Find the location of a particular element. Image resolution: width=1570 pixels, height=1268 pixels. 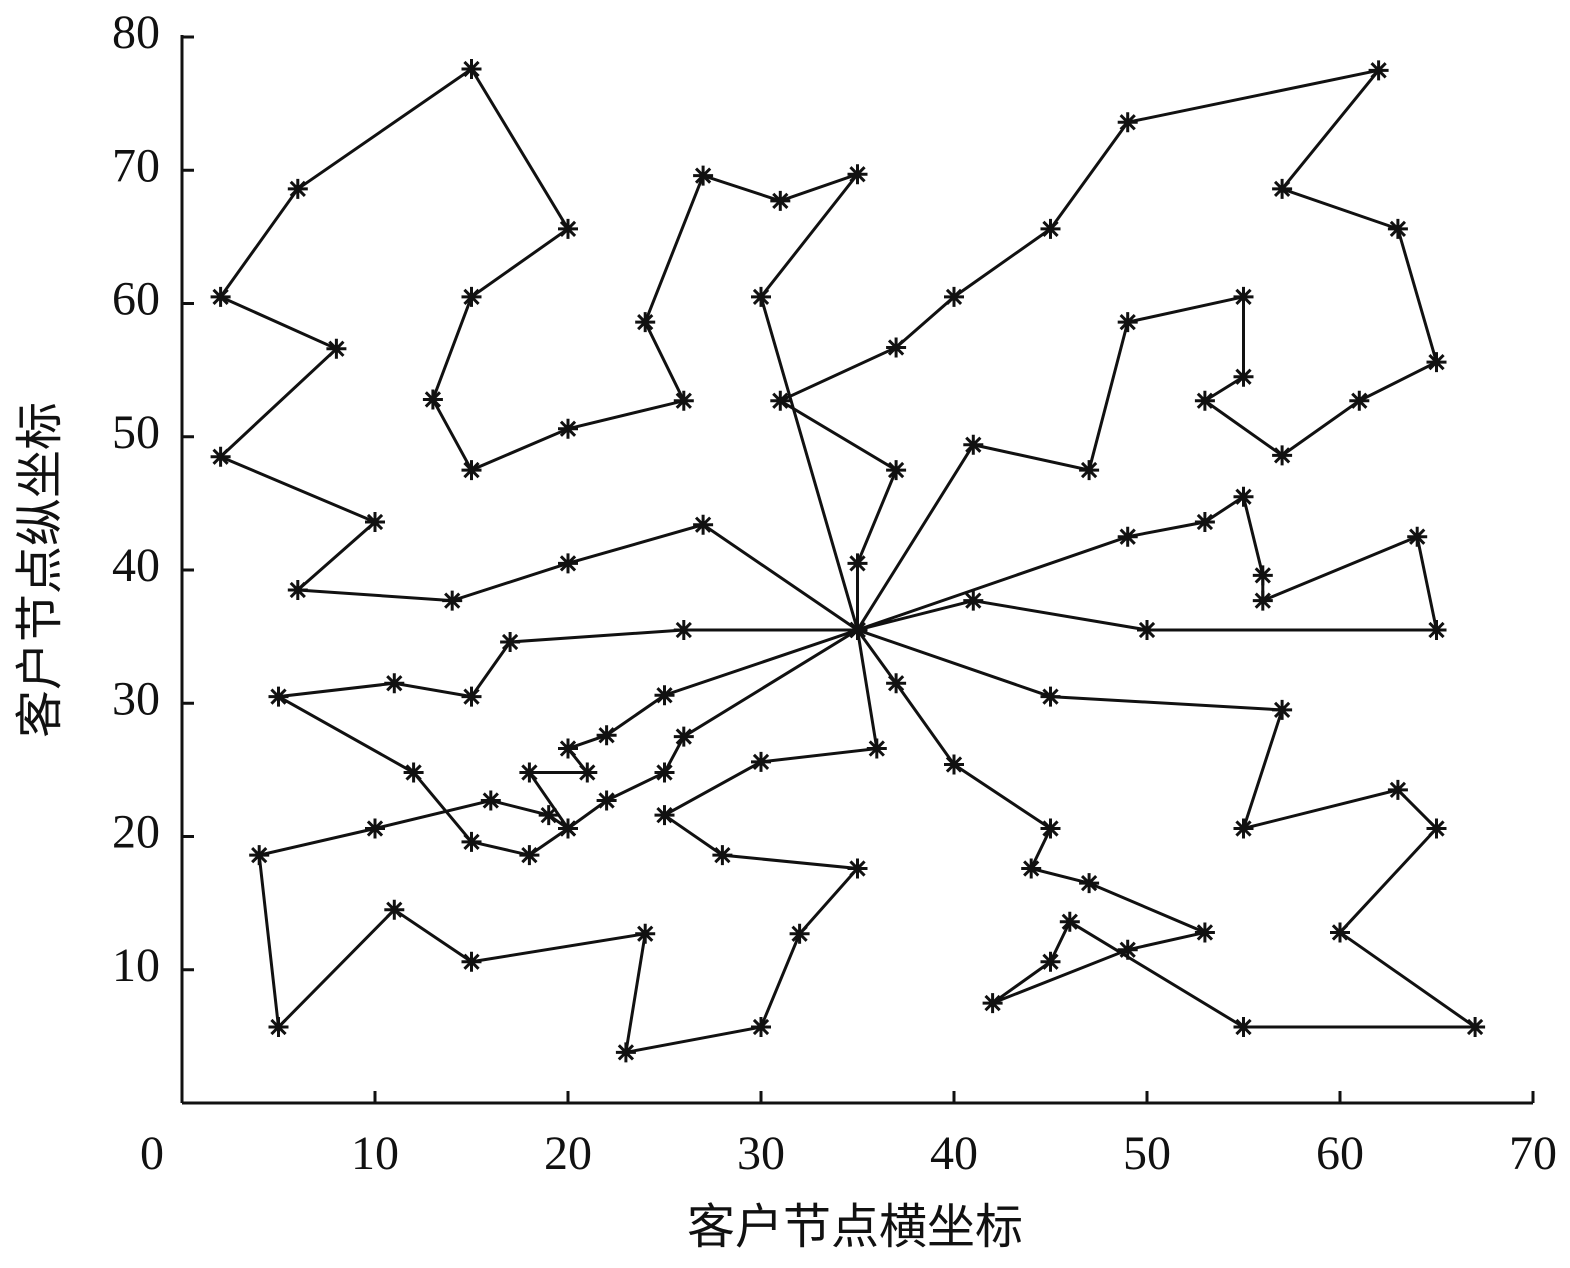

y-tick-label: 30 is located at coordinates (136, 698).